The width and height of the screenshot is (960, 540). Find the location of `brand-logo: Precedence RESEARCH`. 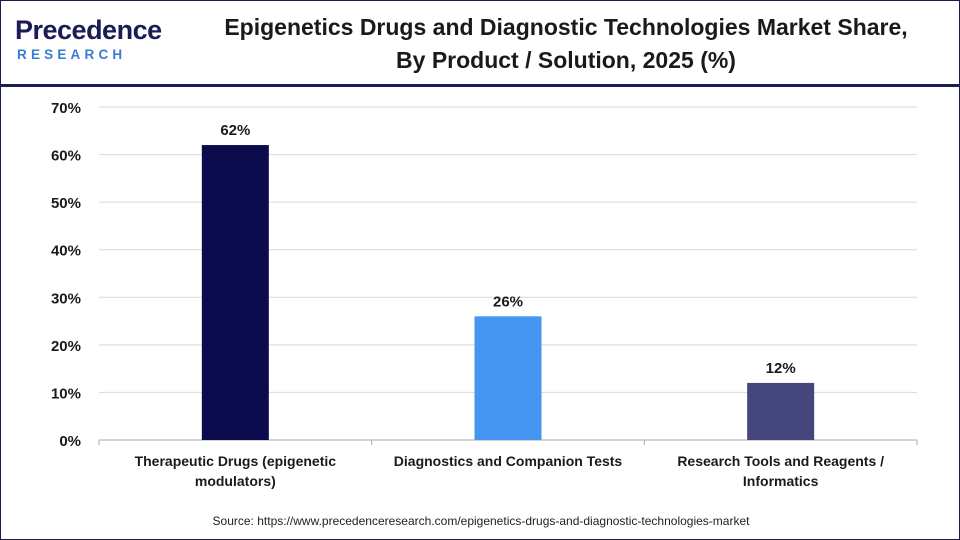

brand-logo: Precedence RESEARCH is located at coordinates (90, 41).